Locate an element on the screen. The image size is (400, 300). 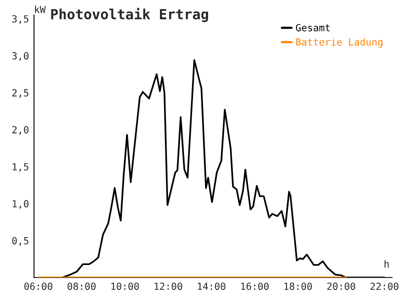
x-axis-title: h is located at coordinates (386, 264).